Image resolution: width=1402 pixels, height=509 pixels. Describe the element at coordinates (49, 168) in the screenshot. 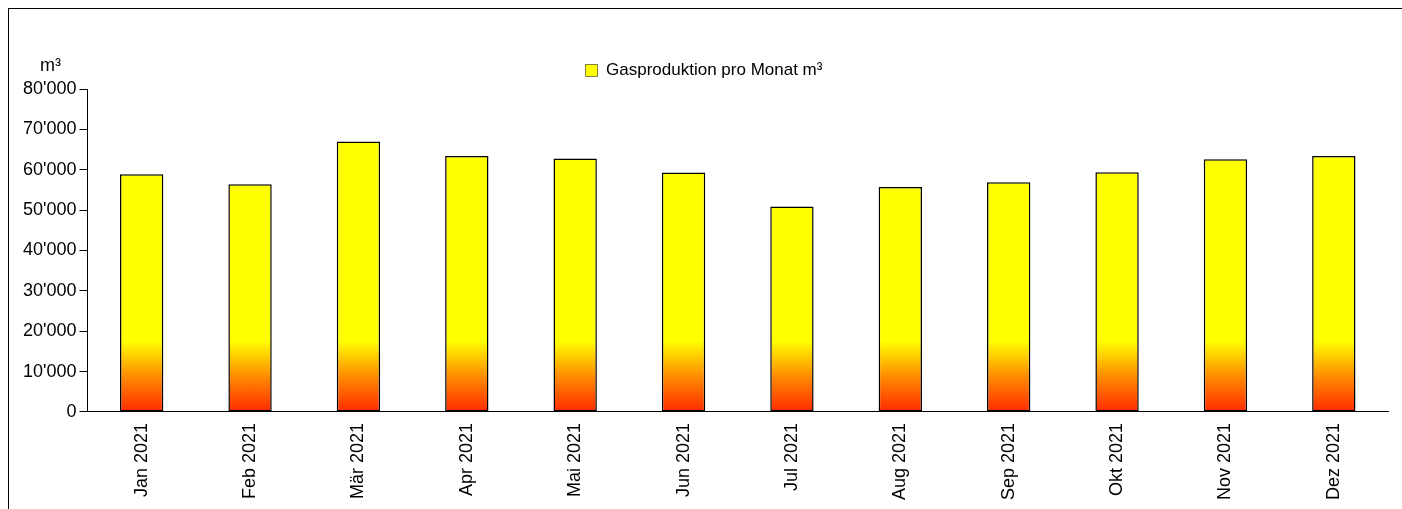

I see `y-tick-label: 60'000` at that location.